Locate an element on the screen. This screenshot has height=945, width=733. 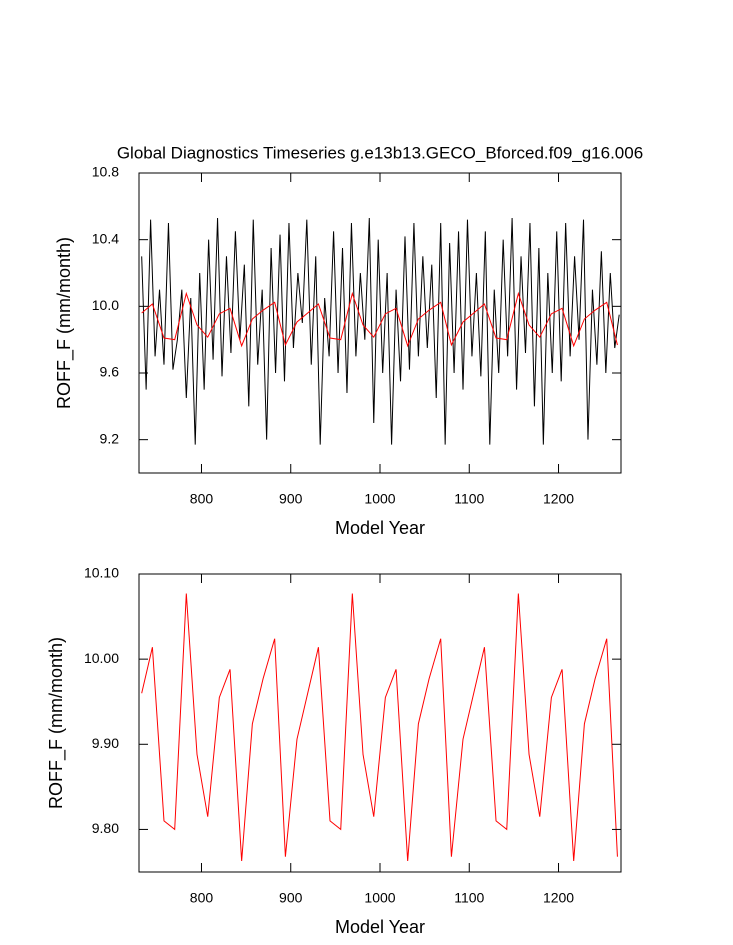
y-tick-label: 10.00 is located at coordinates (101, 658).